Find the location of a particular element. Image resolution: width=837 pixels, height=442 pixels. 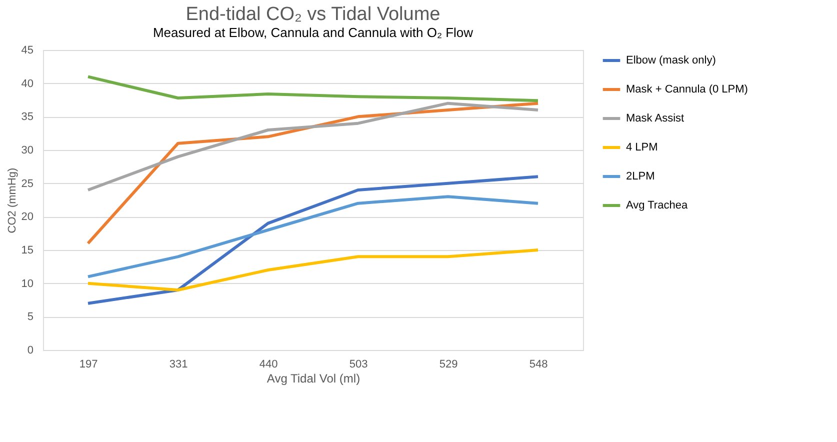

y-tick-label: 15 is located at coordinates (27, 250).